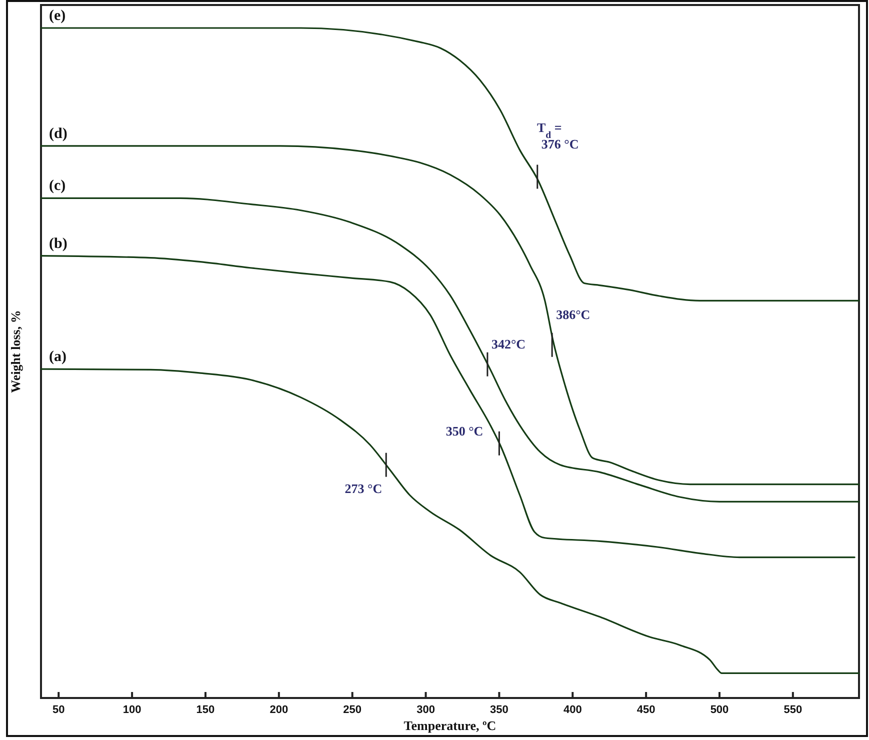 This screenshot has height=740, width=869. Describe the element at coordinates (132, 710) in the screenshot. I see `x-tick-label: 100` at that location.